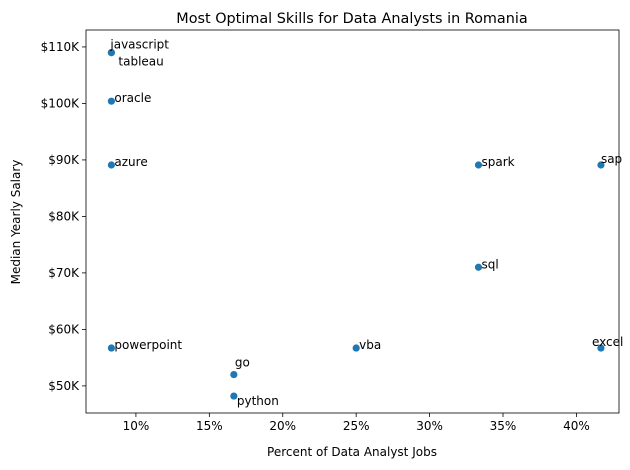 The image size is (630, 470). I want to click on y-axis: $50K $60K $70K $80K $90K $100K $110K, so click(63, 216).